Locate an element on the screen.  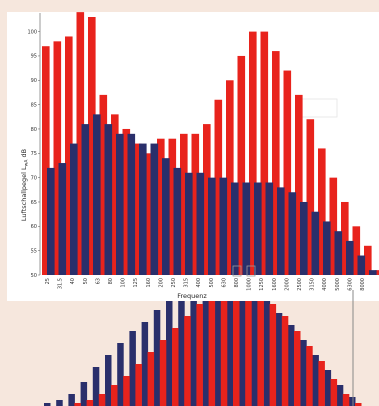
y-tick-label: 75 is located at coordinates (34, 154).